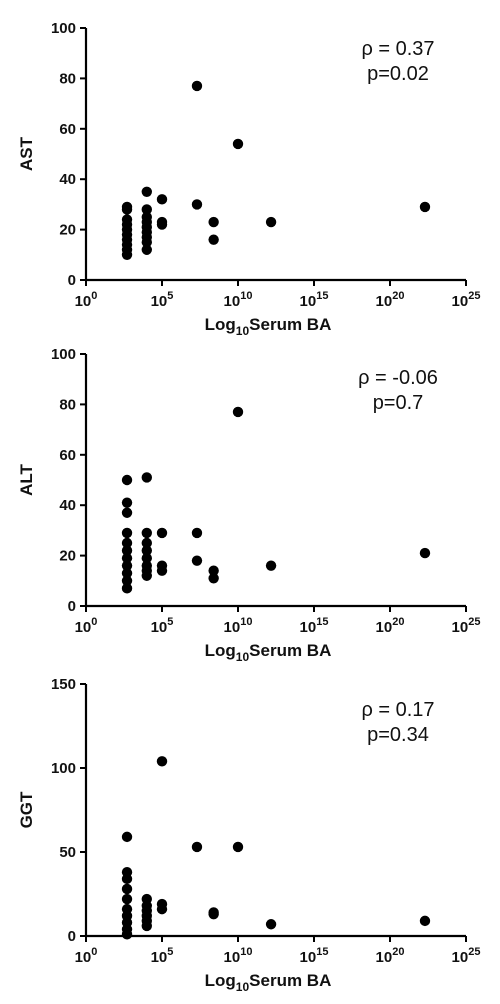 The image size is (500, 1004). Describe the element at coordinates (26, 153) in the screenshot. I see `y-axis-label: AST` at that location.